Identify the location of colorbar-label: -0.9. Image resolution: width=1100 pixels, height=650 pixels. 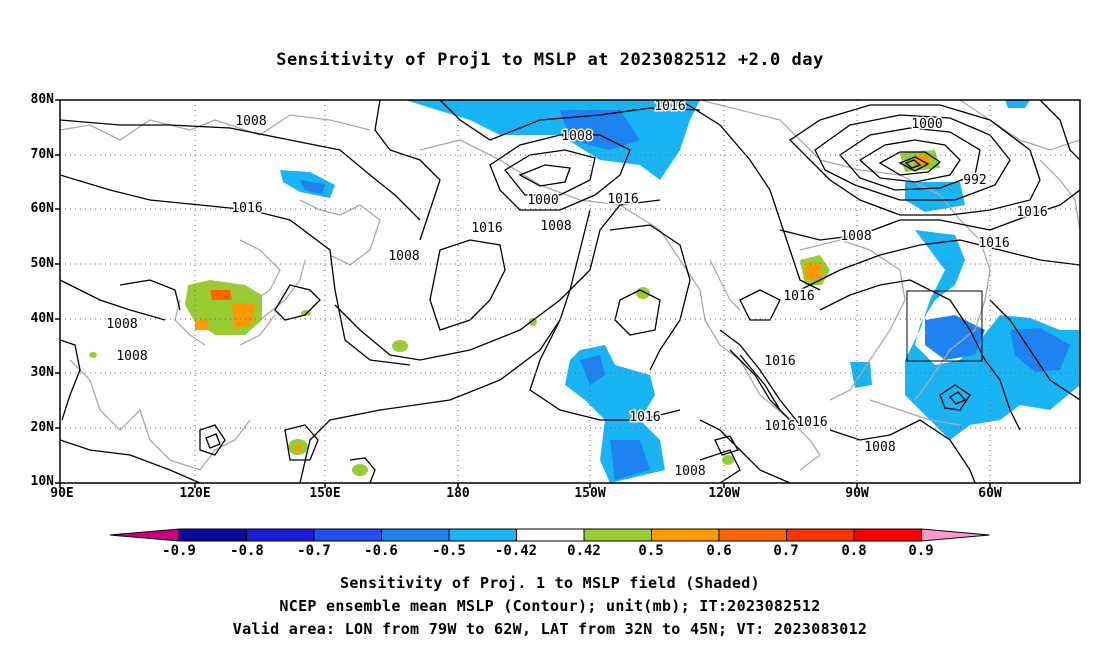
(179, 551).